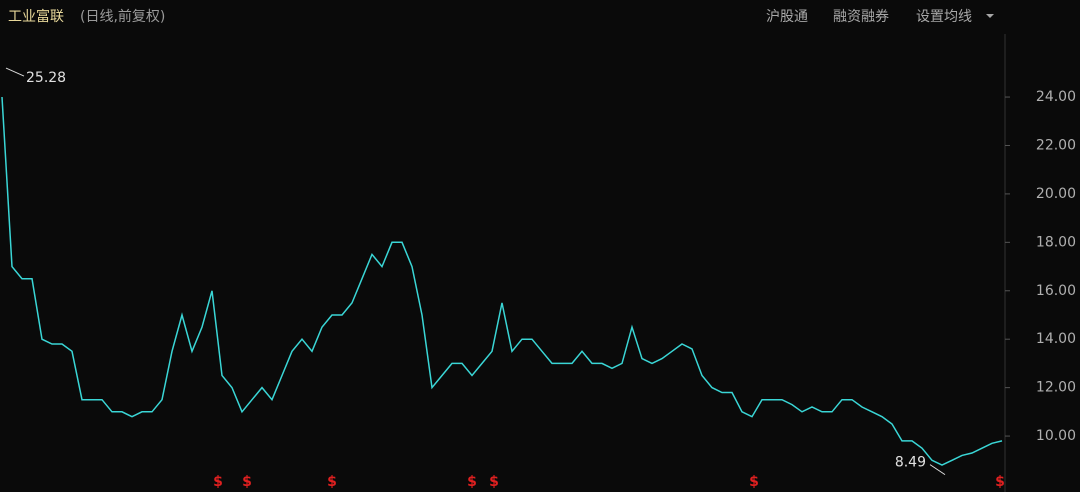  Describe the element at coordinates (910, 463) in the screenshot. I see `low-label: 8.49` at that location.